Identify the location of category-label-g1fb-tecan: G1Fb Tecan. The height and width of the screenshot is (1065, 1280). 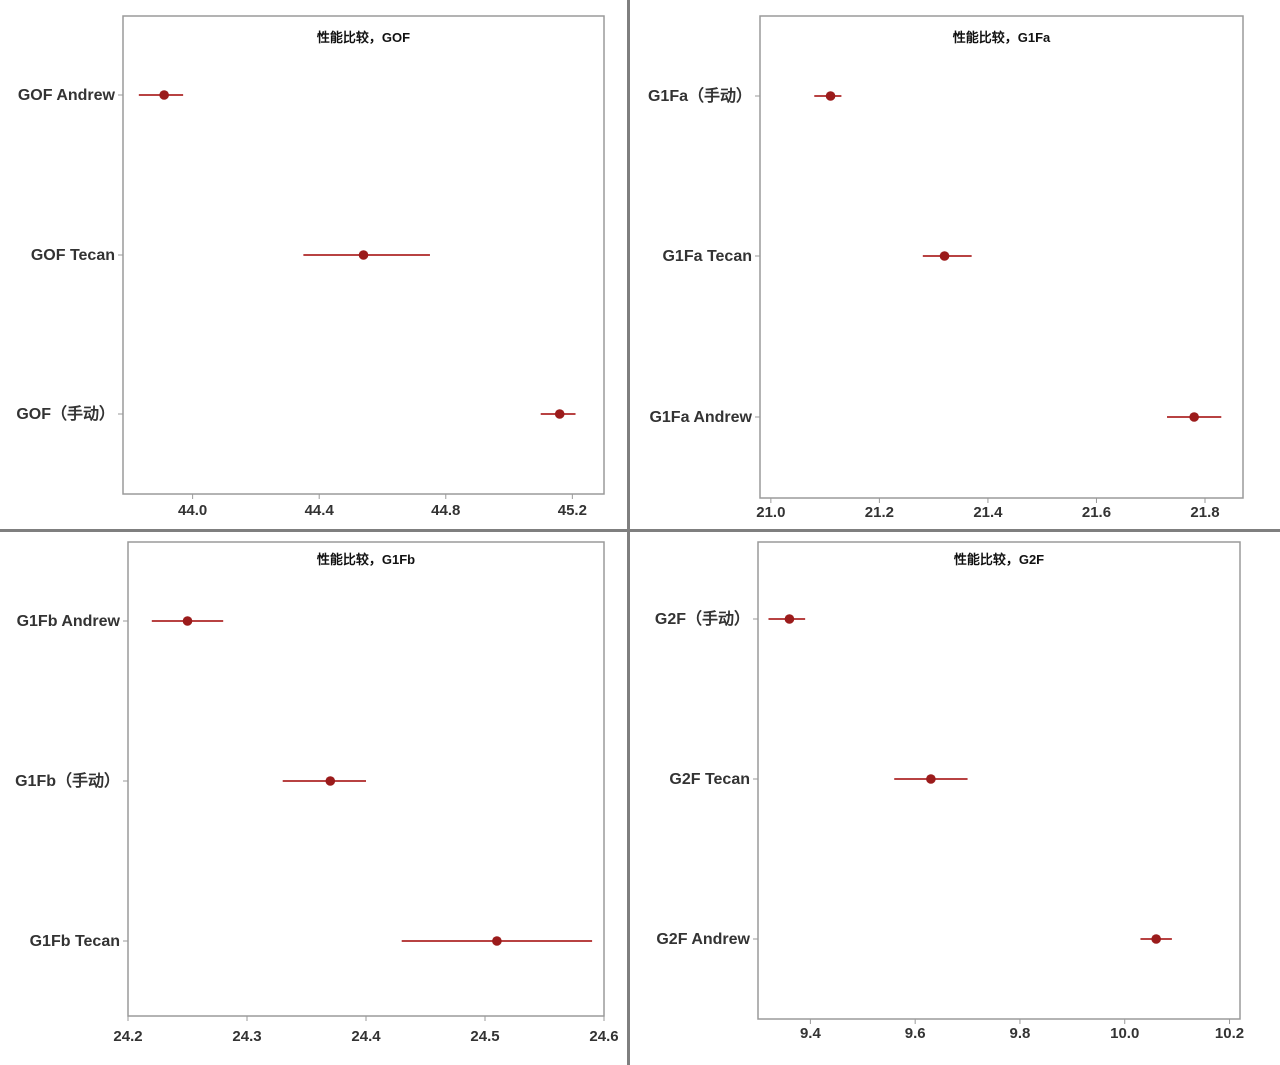
(75, 941).